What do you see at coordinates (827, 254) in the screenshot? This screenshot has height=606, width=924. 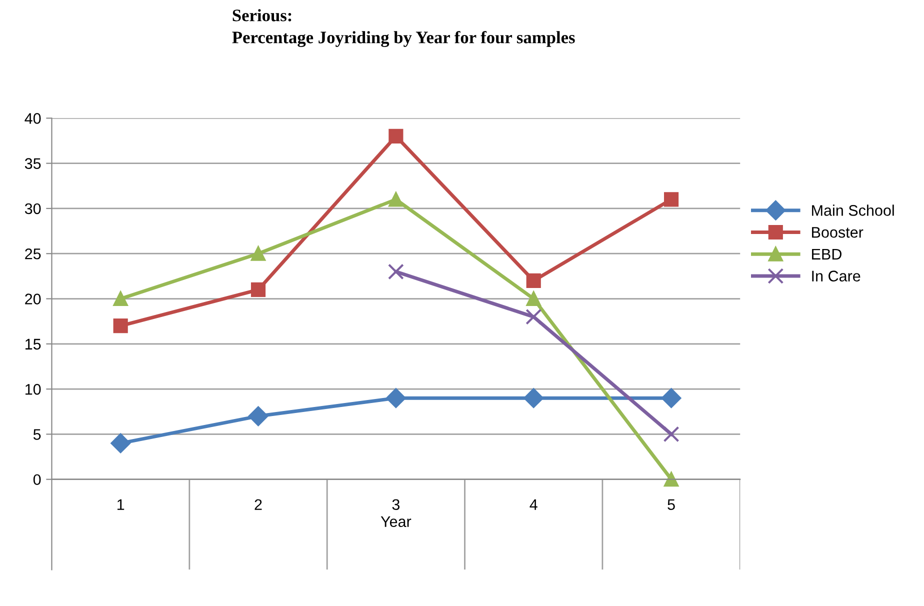 I see `legend-label: EBD` at bounding box center [827, 254].